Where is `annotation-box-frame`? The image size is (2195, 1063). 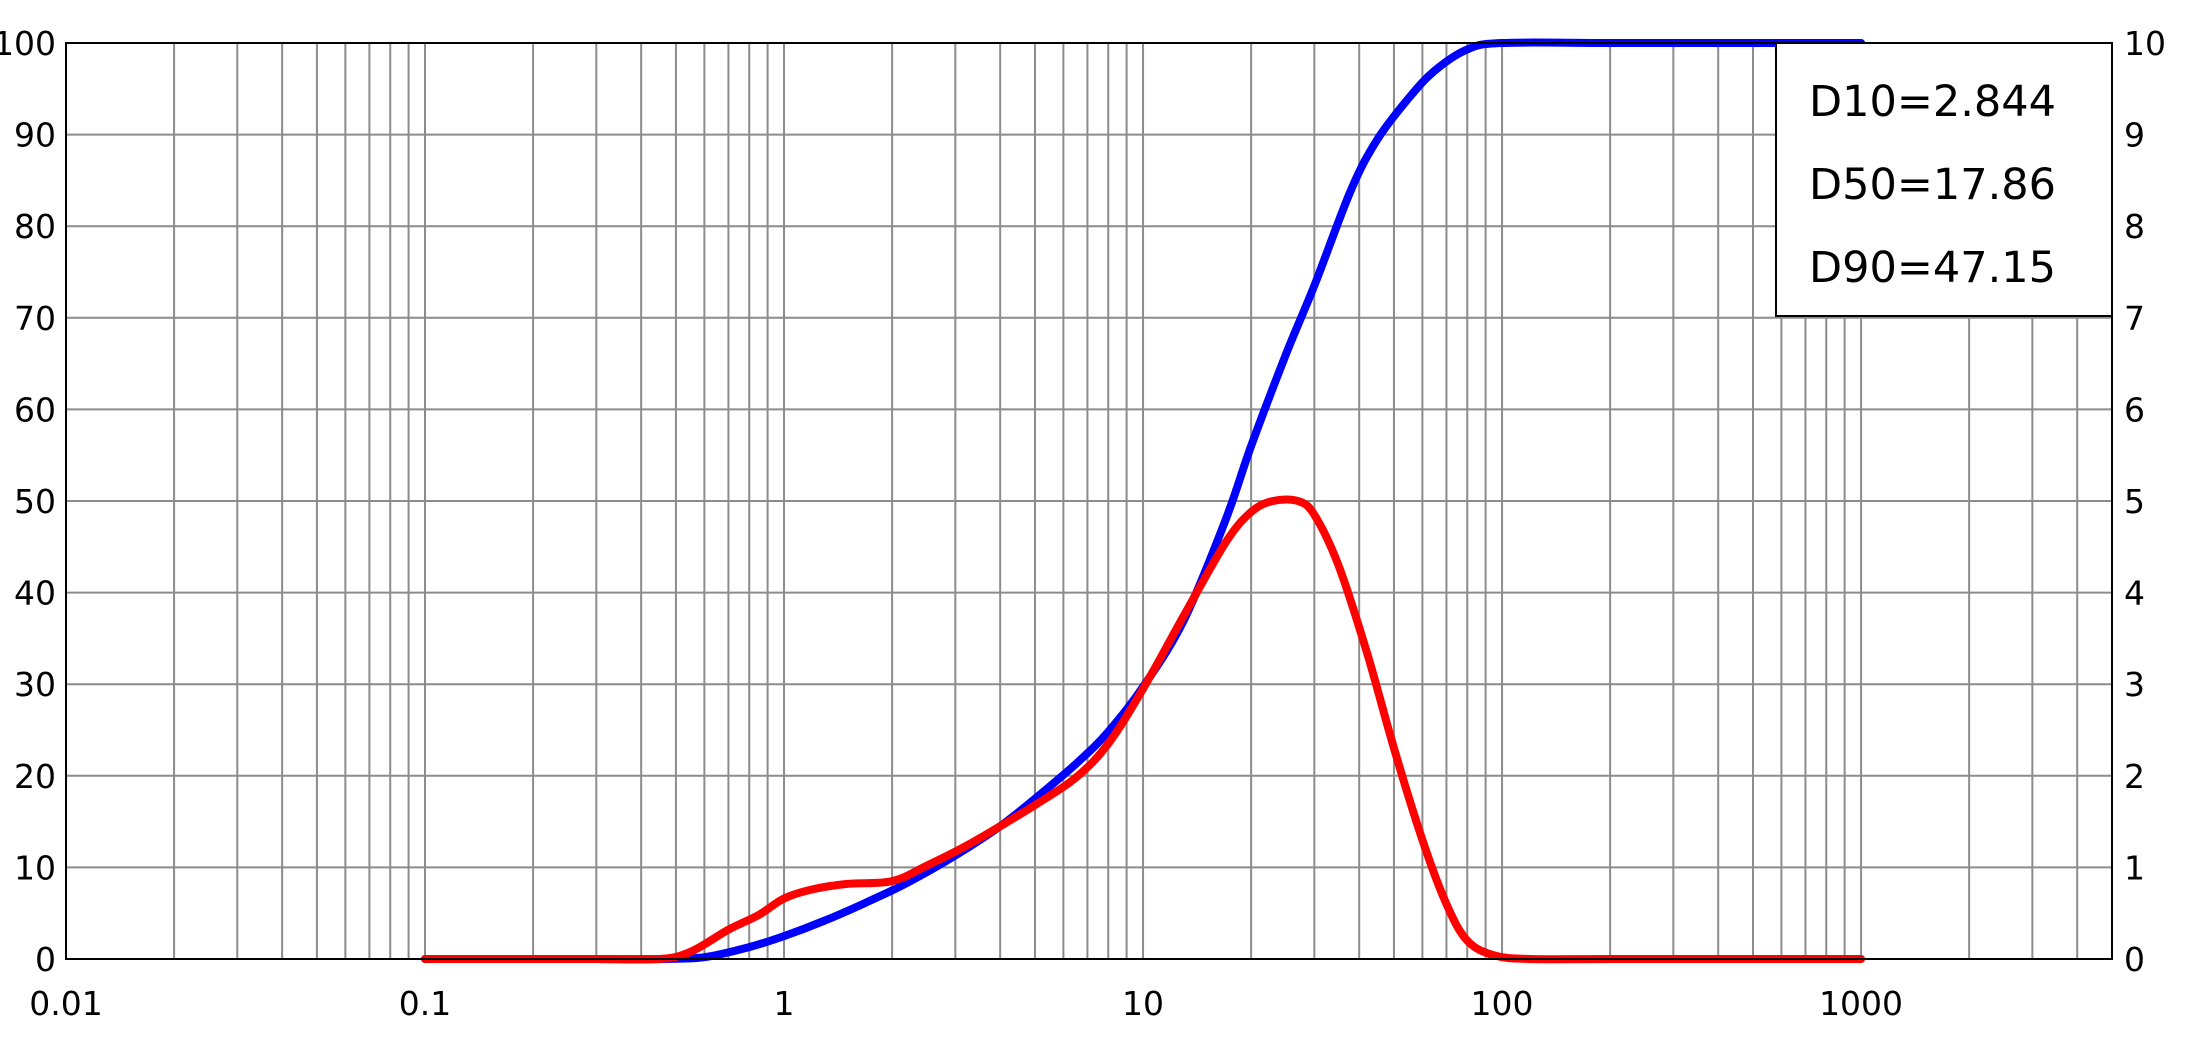
annotation-box-frame is located at coordinates (1944, 179).